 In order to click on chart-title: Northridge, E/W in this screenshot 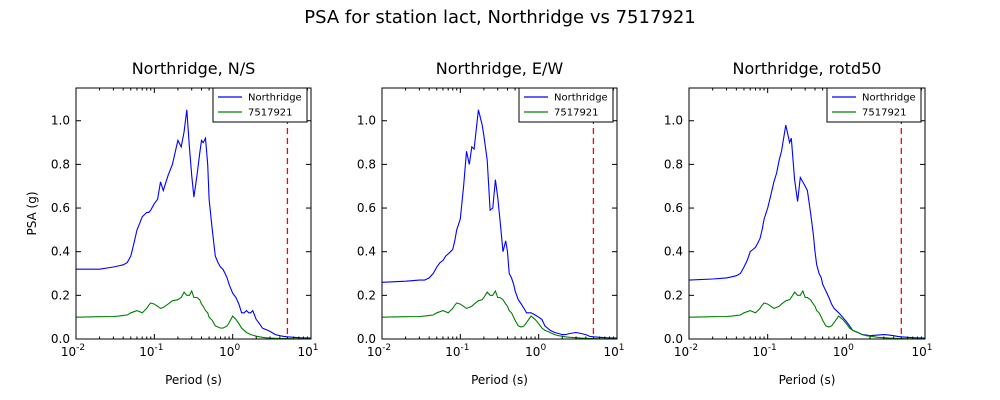, I will do `click(500, 68)`.